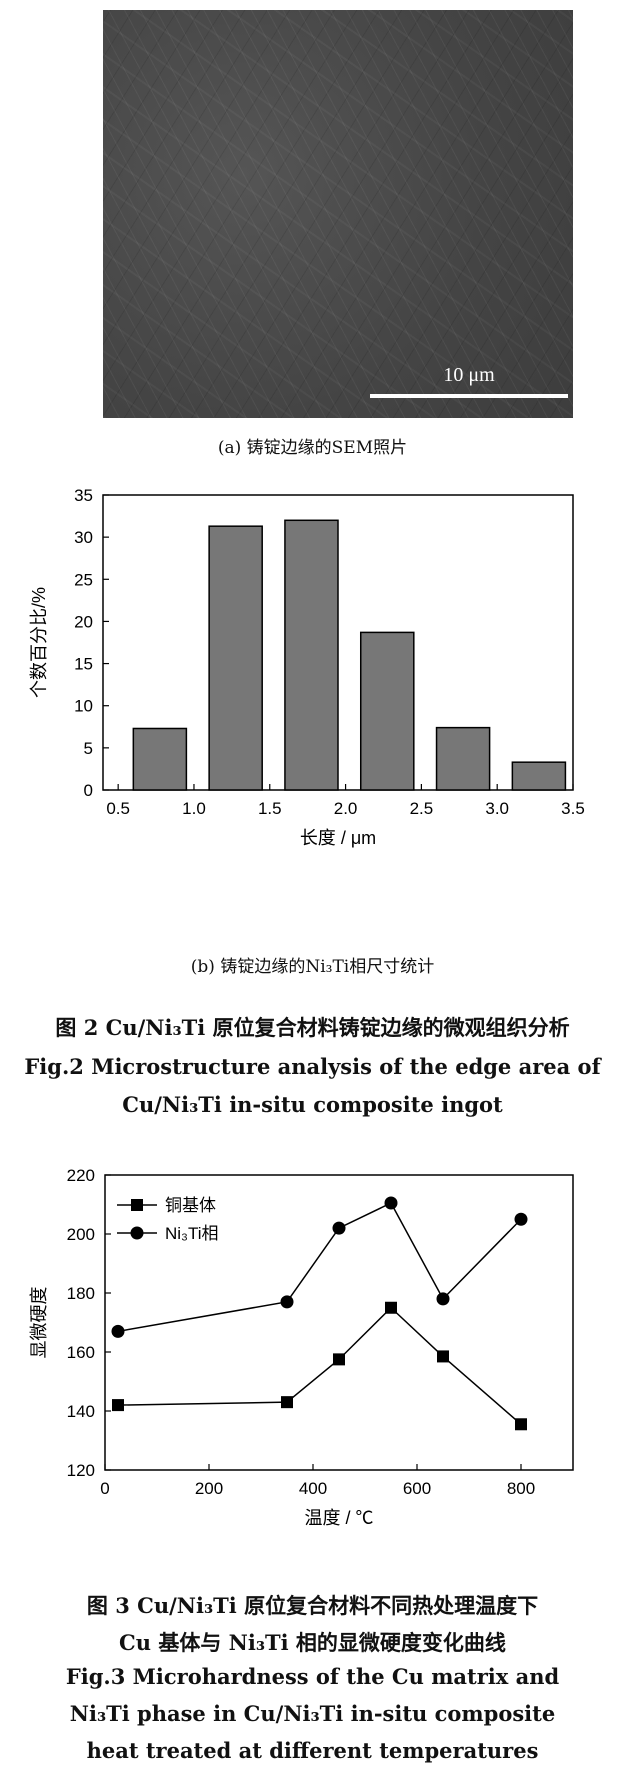 The width and height of the screenshot is (625, 1789). I want to click on y-tick-label: 5, so click(88, 748).